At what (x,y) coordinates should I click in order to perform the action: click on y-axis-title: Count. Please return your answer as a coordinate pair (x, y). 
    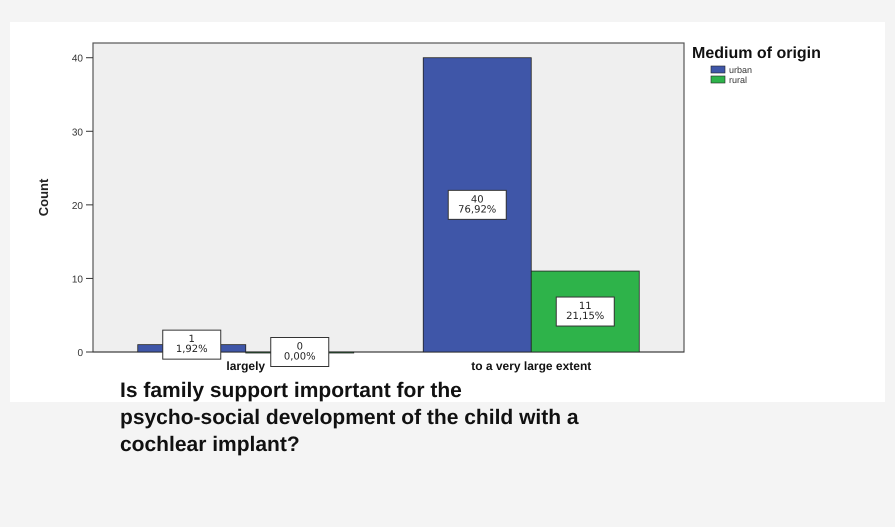
    Looking at the image, I should click on (43, 197).